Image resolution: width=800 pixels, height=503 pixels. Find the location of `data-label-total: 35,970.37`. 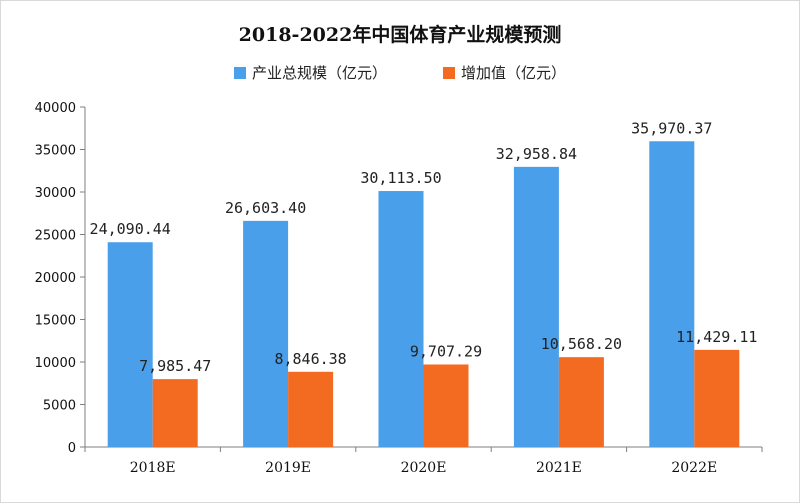

data-label-total: 35,970.37 is located at coordinates (671, 128).